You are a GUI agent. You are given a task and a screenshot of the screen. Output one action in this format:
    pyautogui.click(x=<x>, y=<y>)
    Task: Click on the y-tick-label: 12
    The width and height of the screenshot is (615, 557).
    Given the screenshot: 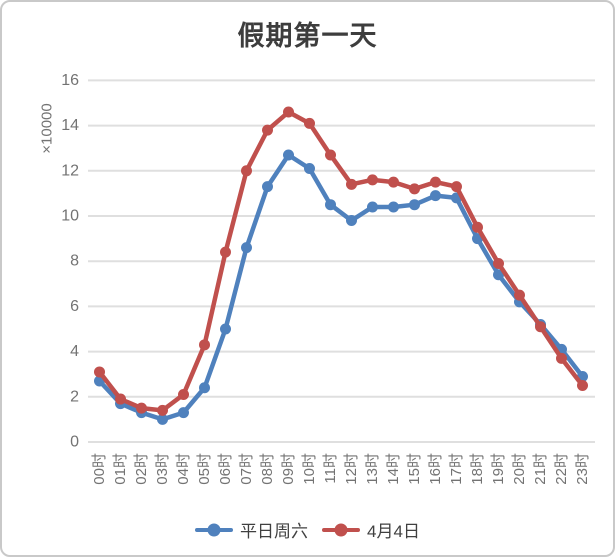 What is the action you would take?
    pyautogui.click(x=70, y=170)
    